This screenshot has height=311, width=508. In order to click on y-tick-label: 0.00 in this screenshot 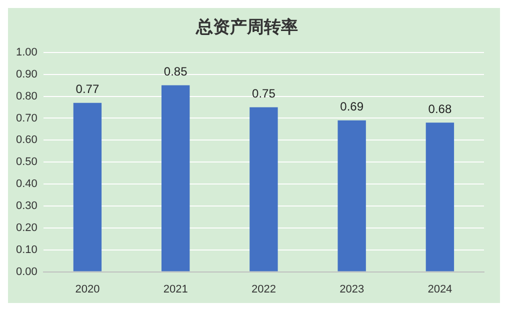, I will do `click(27, 272)`.